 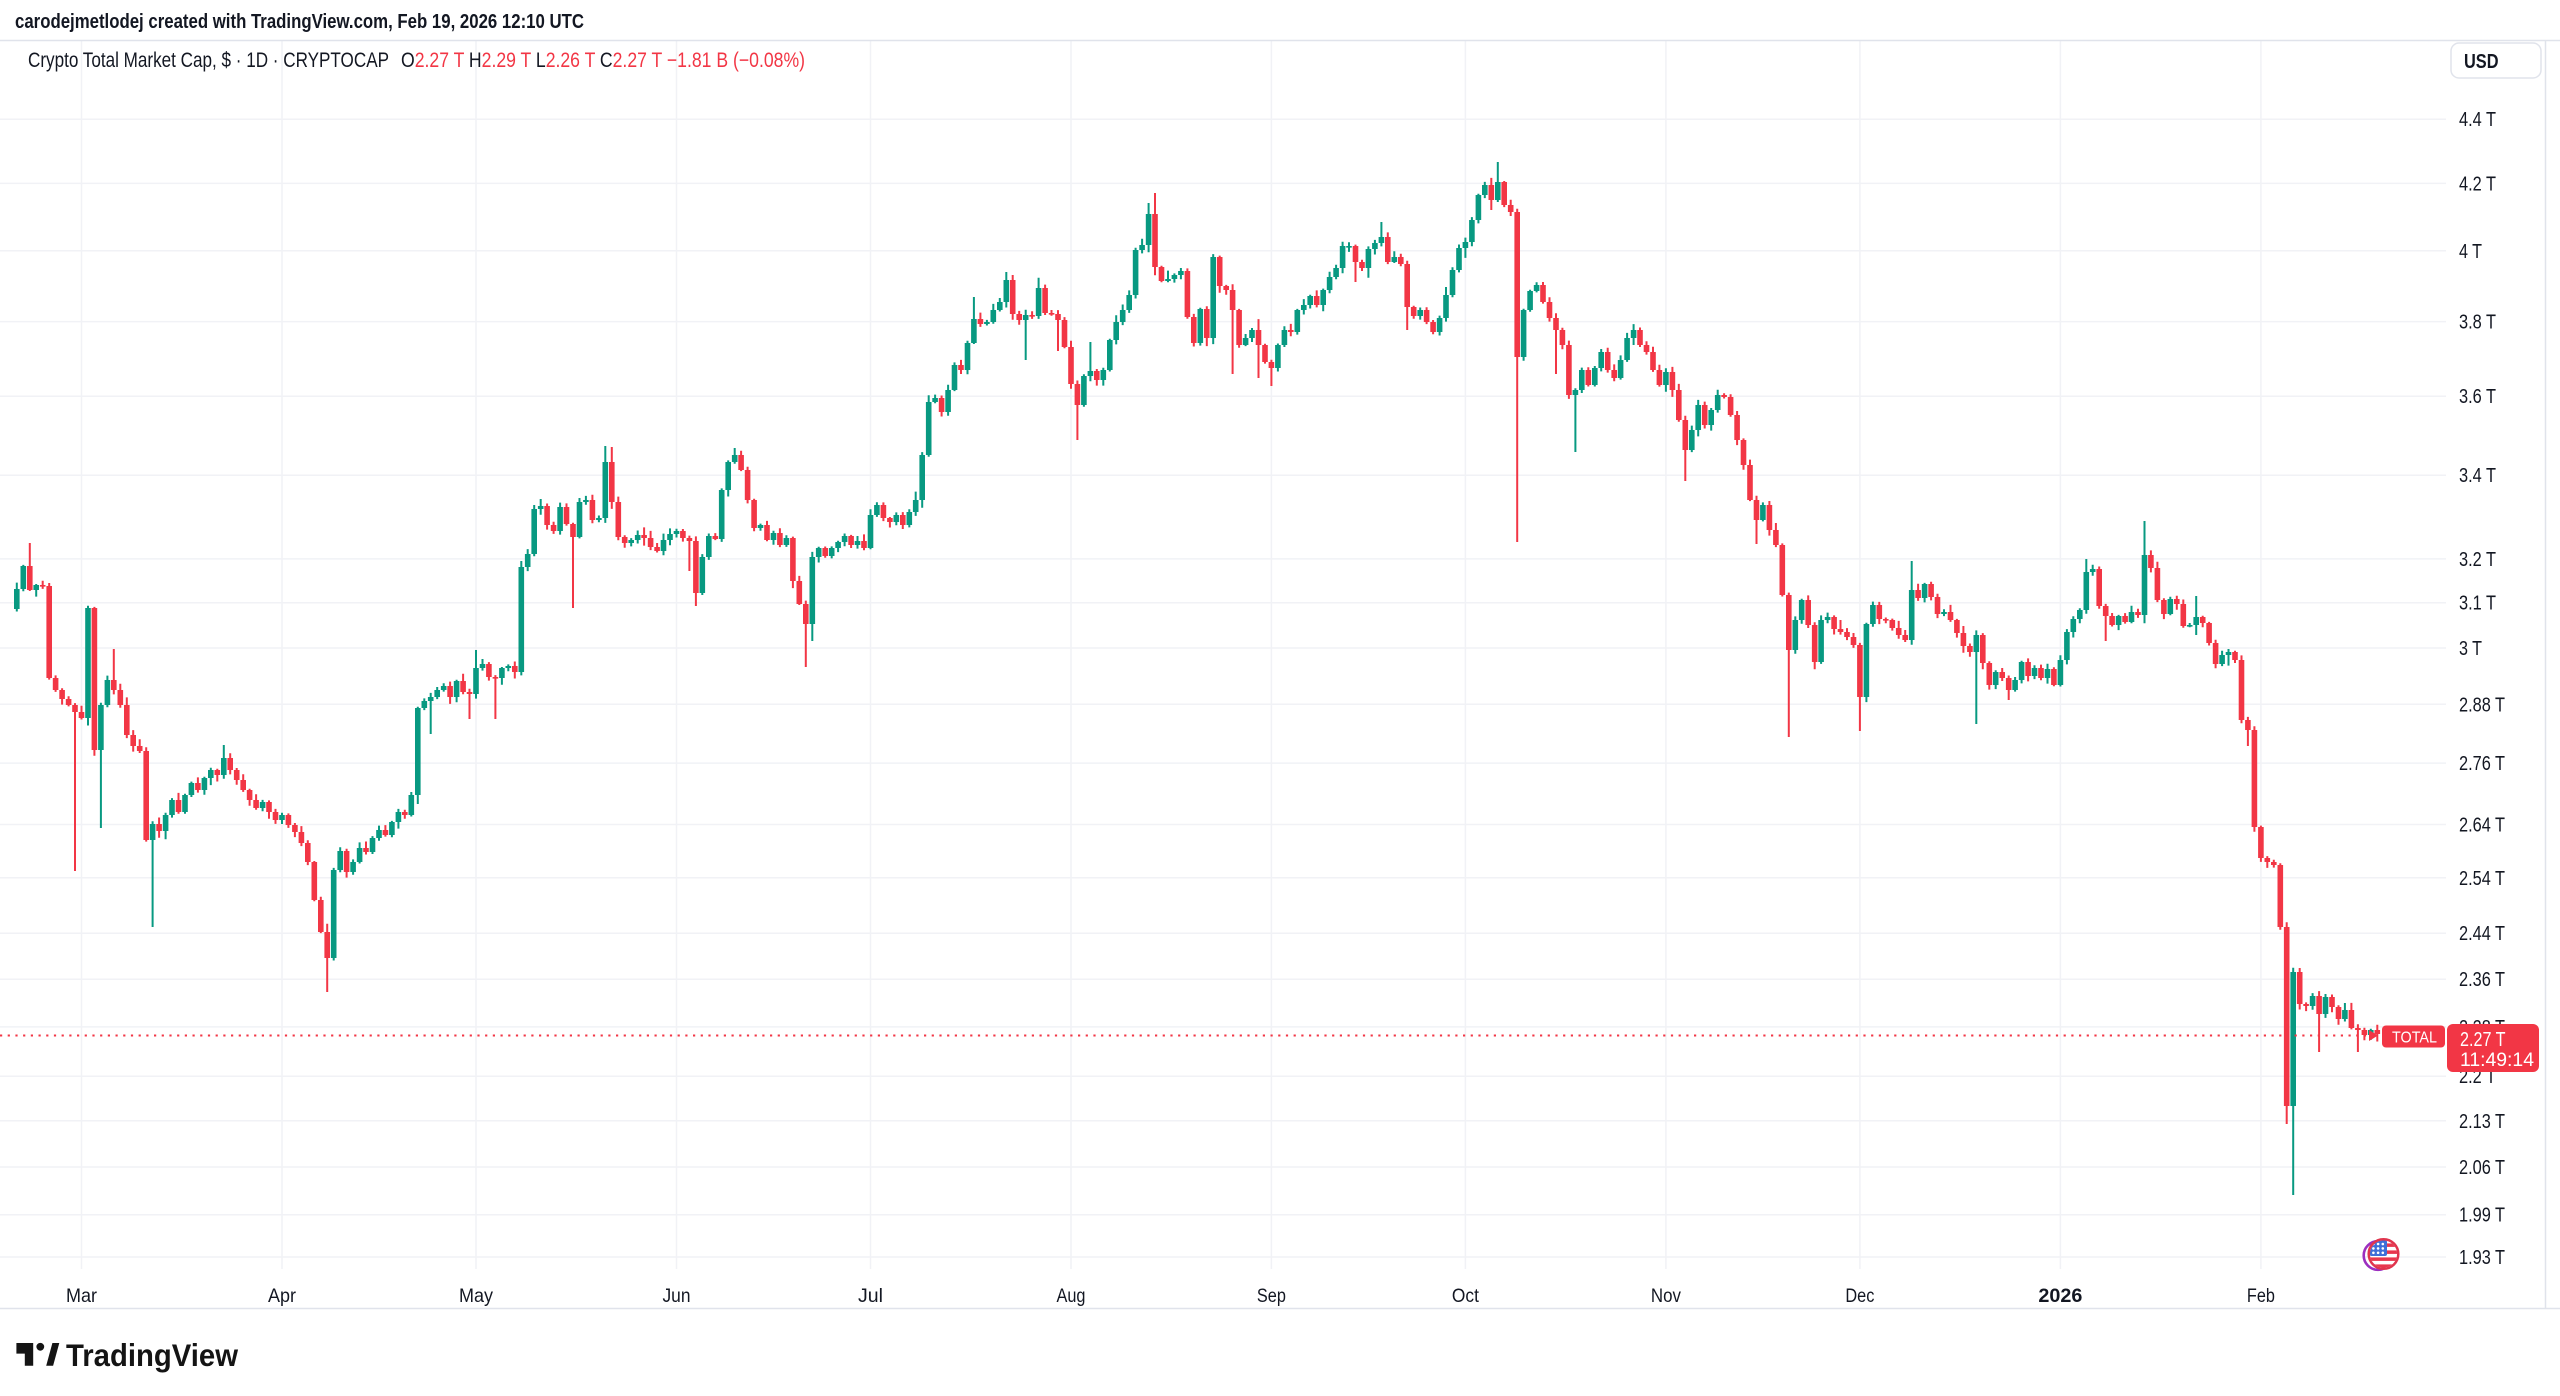 I want to click on svg-text: 1.99 T, so click(x=2482, y=1216).